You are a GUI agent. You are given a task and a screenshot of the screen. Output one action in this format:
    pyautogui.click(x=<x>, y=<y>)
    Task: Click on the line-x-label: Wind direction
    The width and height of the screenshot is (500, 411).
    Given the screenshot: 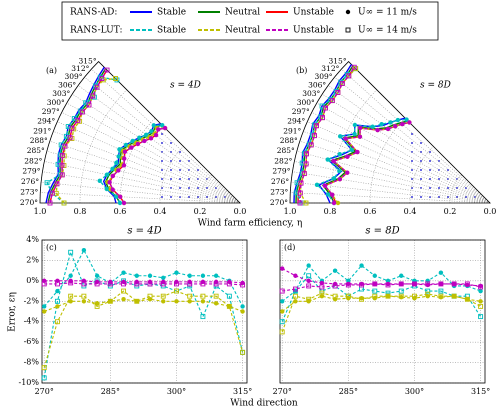 What is the action you would take?
    pyautogui.click(x=264, y=404)
    